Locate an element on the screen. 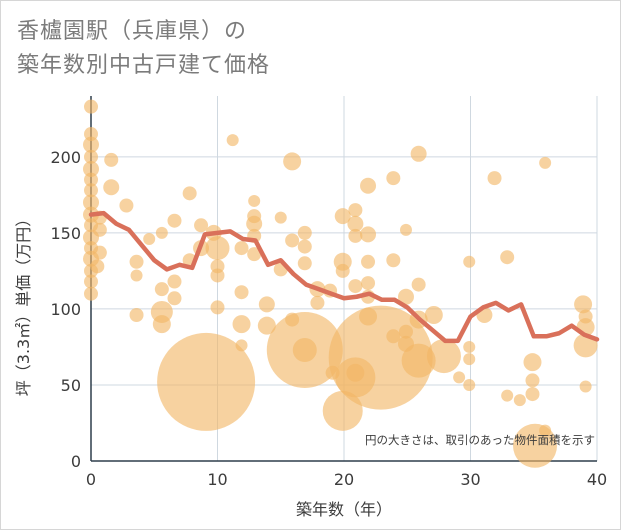  chart-title-line2: 築年数別中古戸建て価格 is located at coordinates (144, 65).